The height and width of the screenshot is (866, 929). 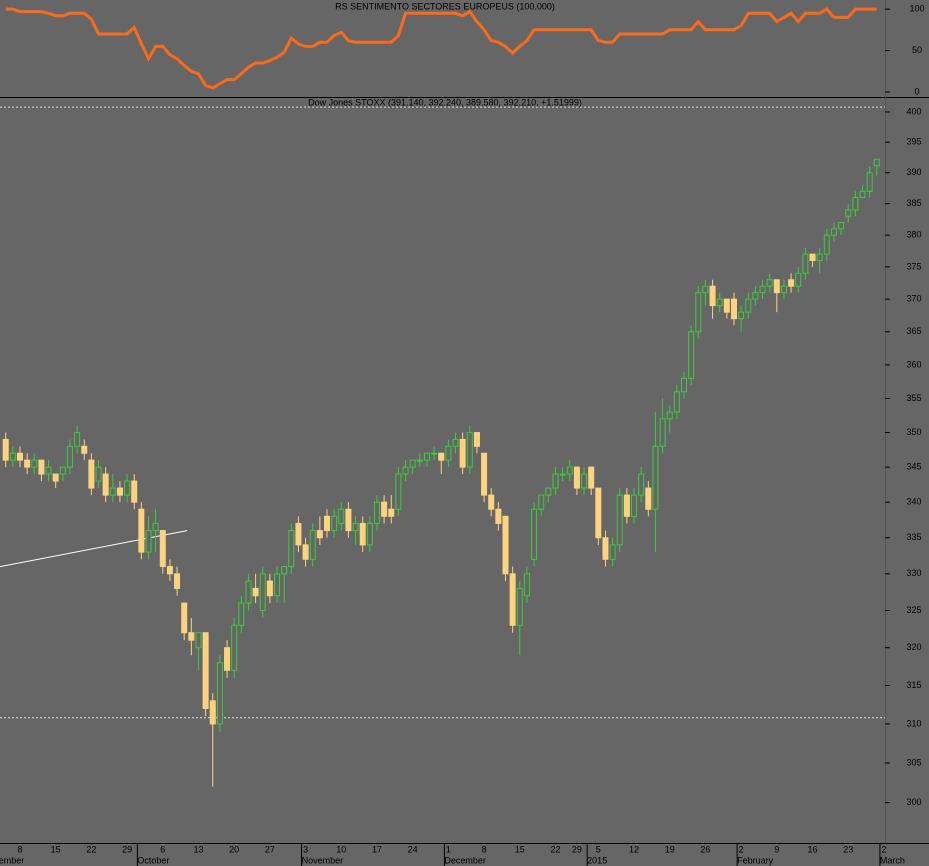 I want to click on month-label: December, so click(x=465, y=860).